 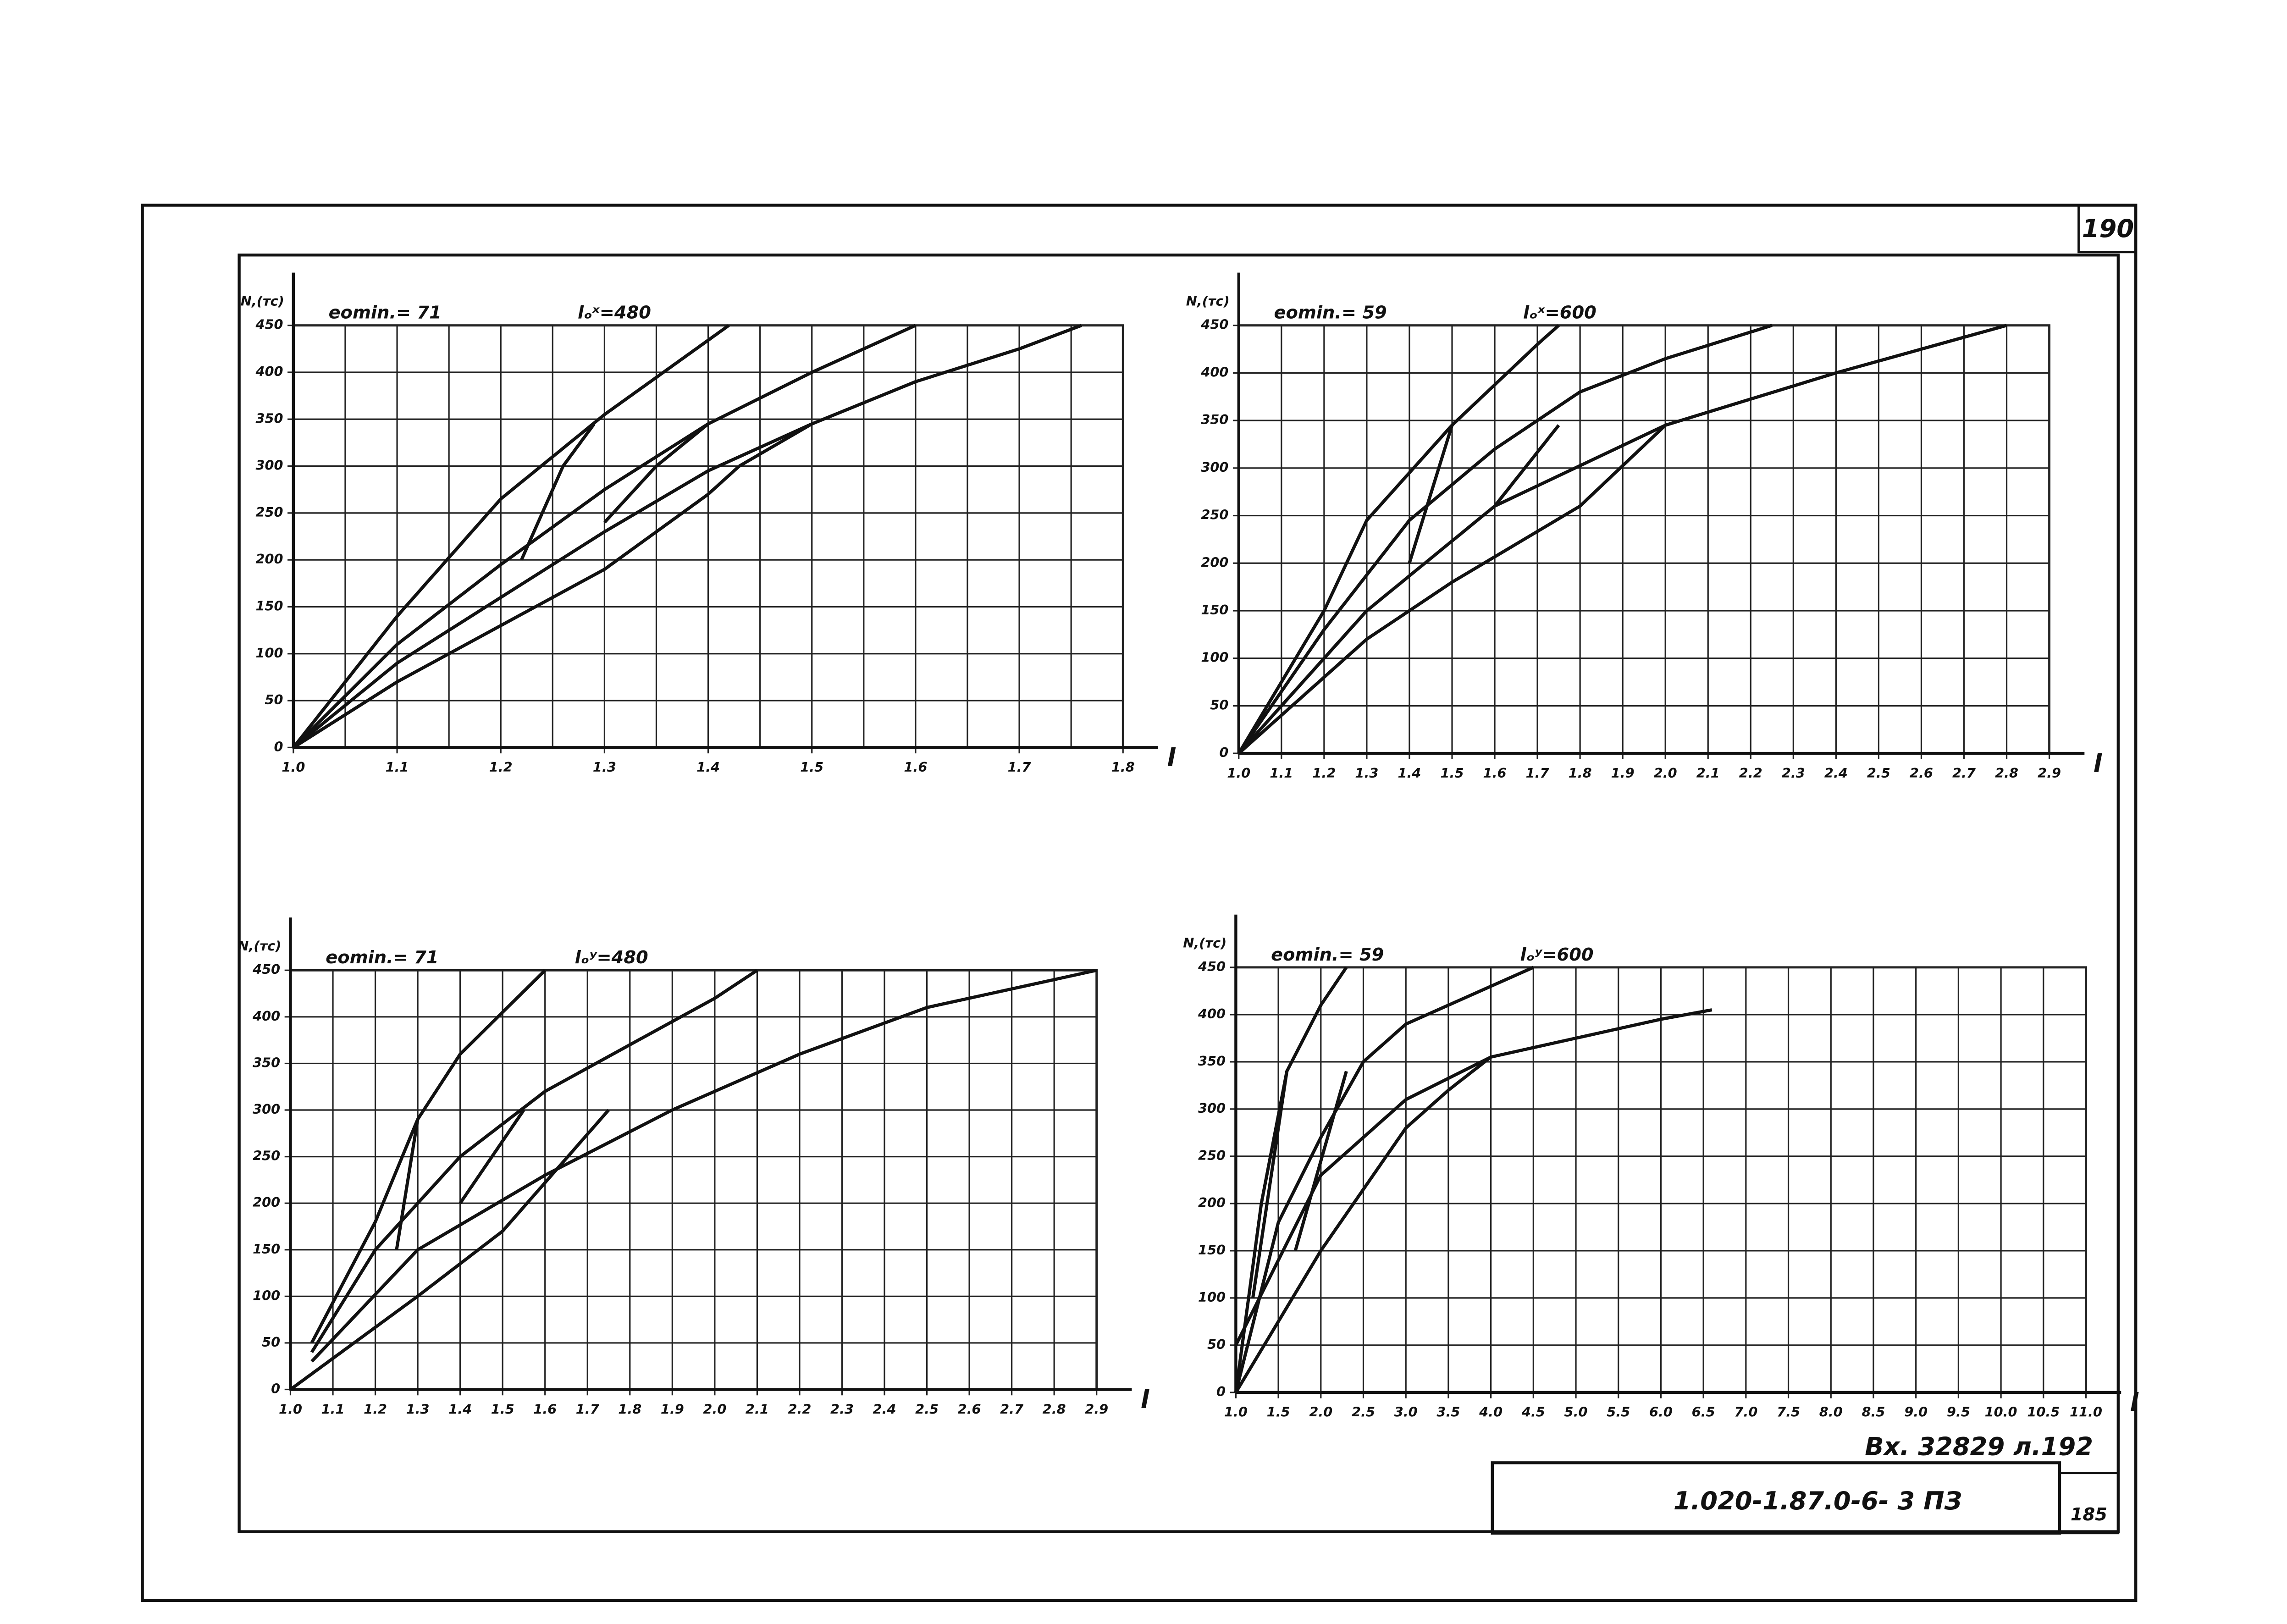 I want to click on plot-frame, so click(x=1643, y=539).